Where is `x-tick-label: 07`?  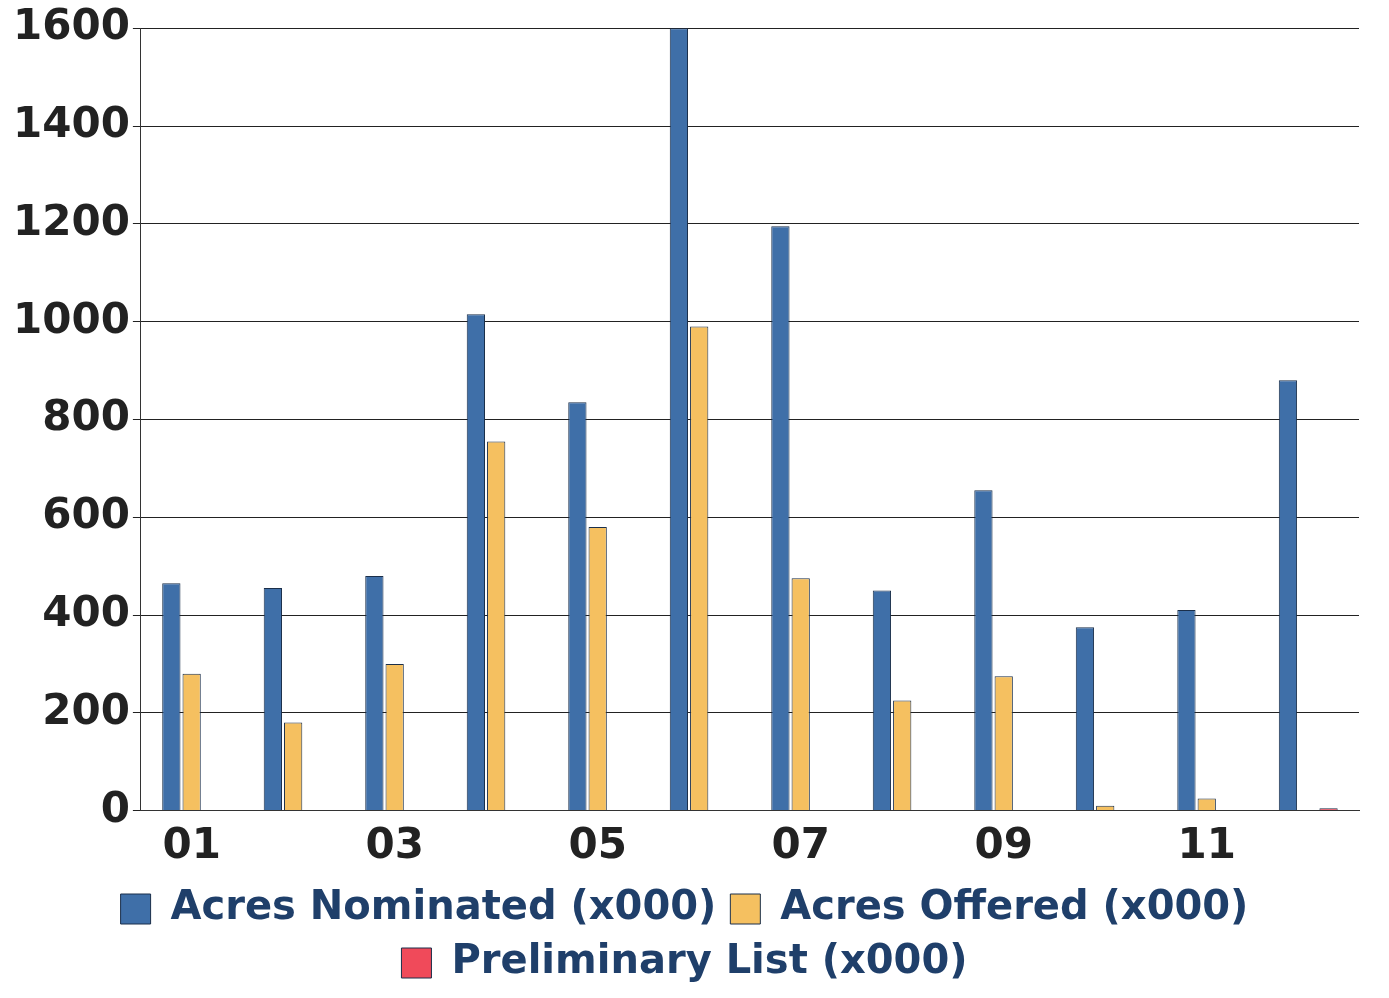
x-tick-label: 07 is located at coordinates (800, 843).